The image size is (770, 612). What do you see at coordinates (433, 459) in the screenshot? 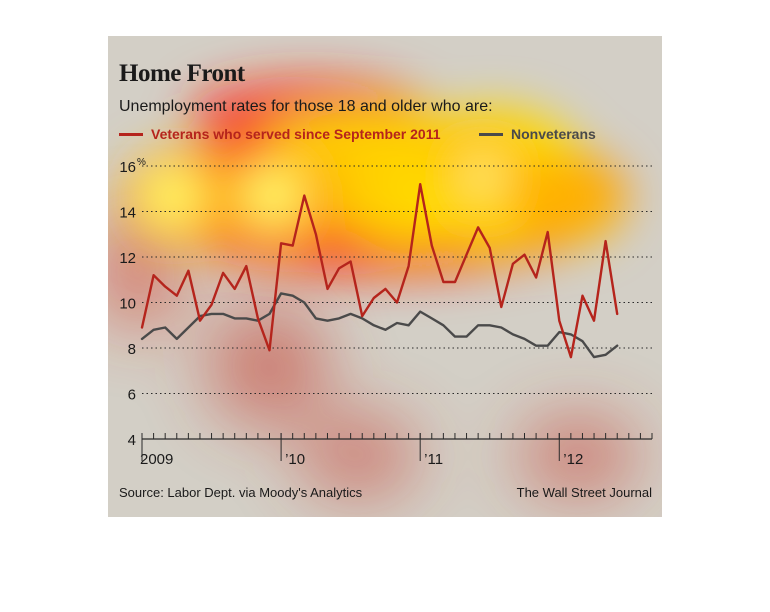
I see `x-tick-label-2011-01: ’11` at bounding box center [433, 459].